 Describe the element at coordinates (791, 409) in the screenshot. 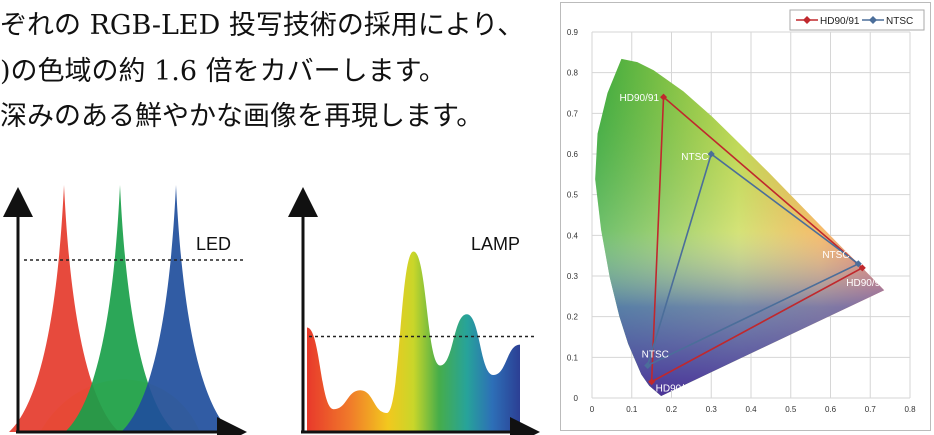

I see `cie-xtick-label: 0.5` at that location.